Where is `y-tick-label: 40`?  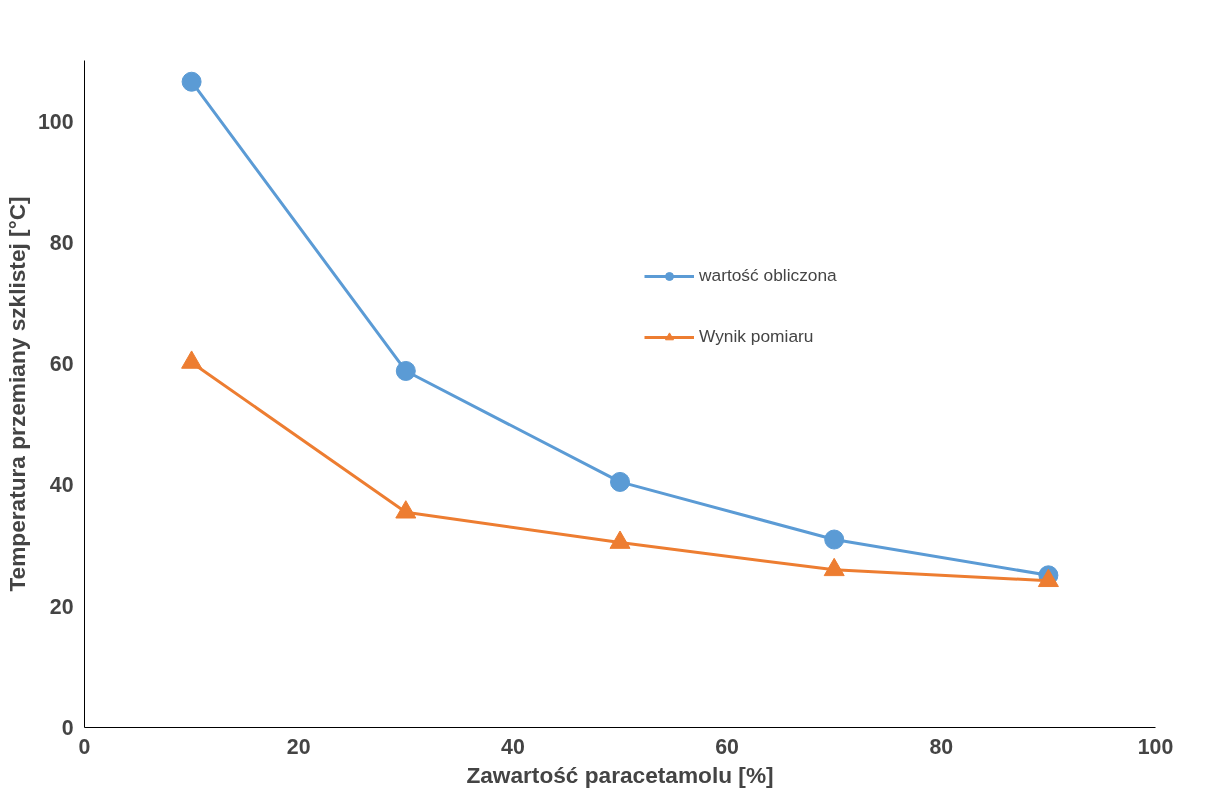
y-tick-label: 40 is located at coordinates (61, 485).